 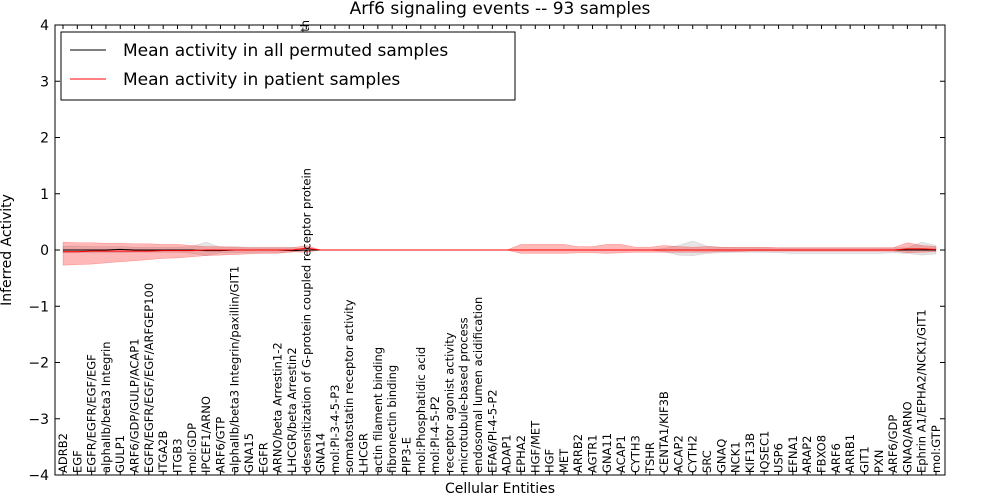 I want to click on x-tick-label: GNA11, so click(x=607, y=453).